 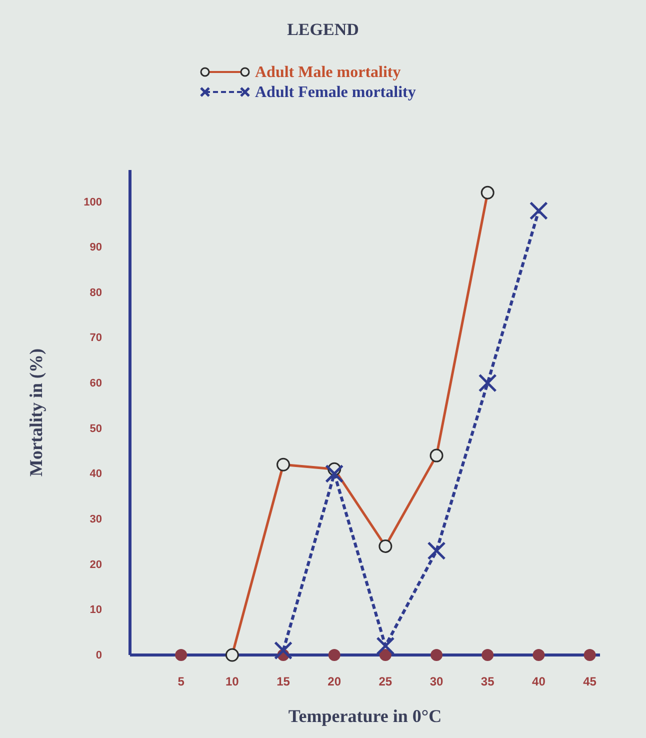 What do you see at coordinates (539, 681) in the screenshot?
I see `x-tick-label: 40` at bounding box center [539, 681].